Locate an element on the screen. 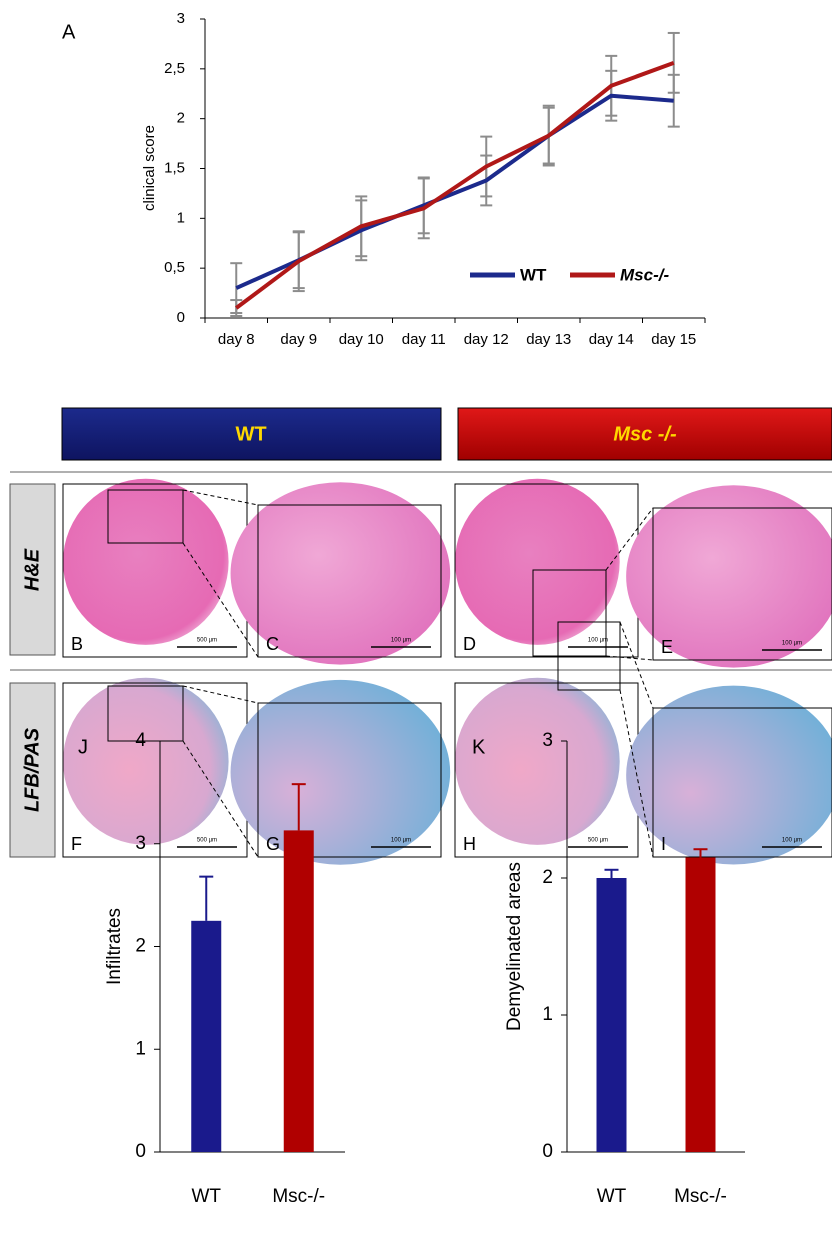 This screenshot has width=832, height=1236. x-tick-label: day 10 is located at coordinates (361, 339).